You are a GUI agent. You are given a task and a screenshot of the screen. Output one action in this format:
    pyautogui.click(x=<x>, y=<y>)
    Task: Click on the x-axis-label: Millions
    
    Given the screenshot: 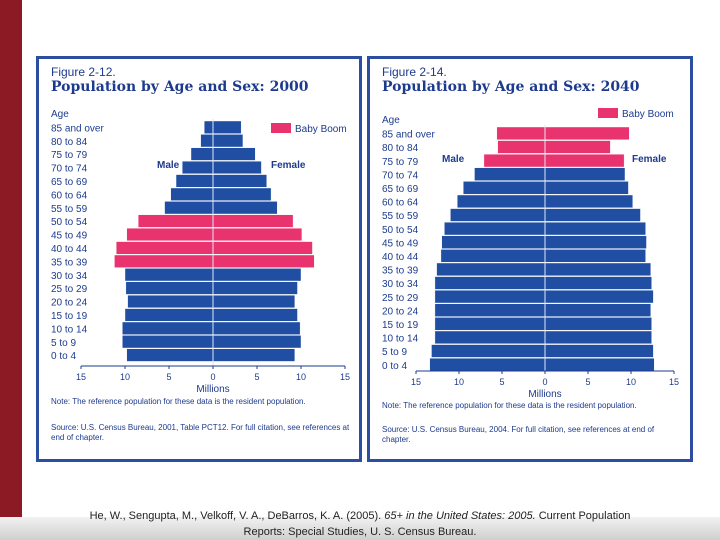 What is the action you would take?
    pyautogui.click(x=212, y=389)
    